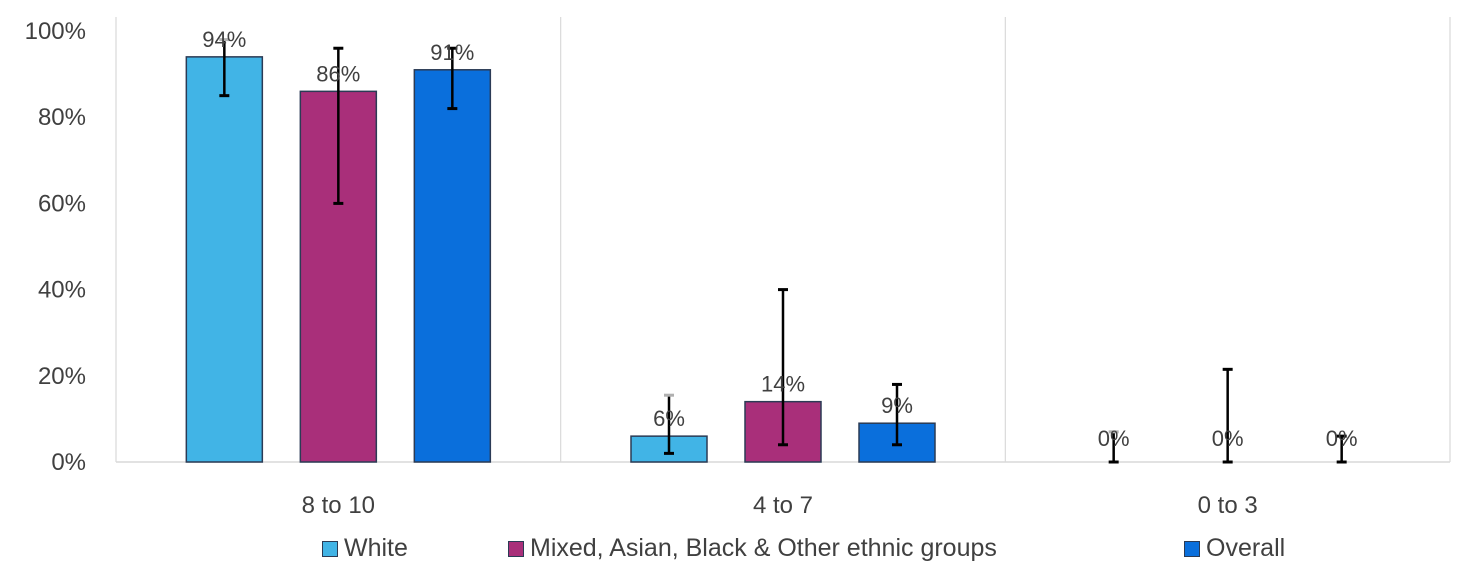 This screenshot has height=587, width=1460. Describe the element at coordinates (338, 505) in the screenshot. I see `x-tick-label: 8 to 10` at that location.